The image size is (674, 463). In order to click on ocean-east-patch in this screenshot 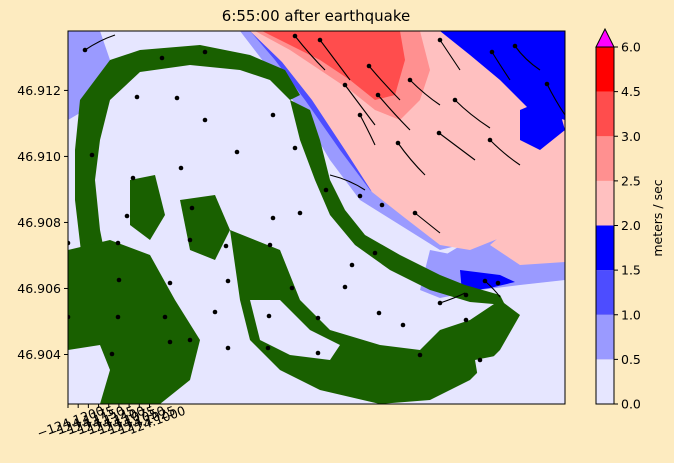, I will do `click(542, 122)`.